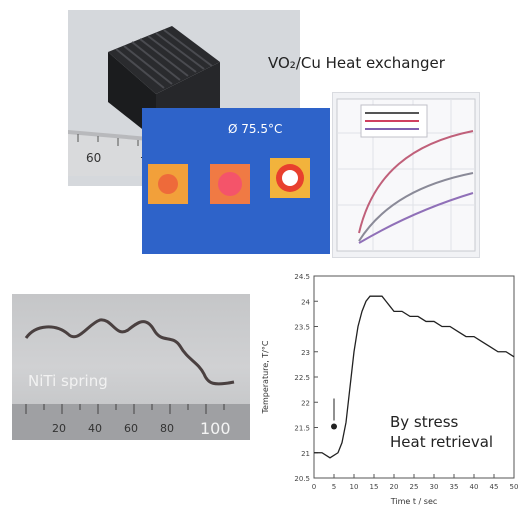 The width and height of the screenshot is (523, 514). Describe the element at coordinates (302, 328) in the screenshot. I see `chart-y-tick-label: 23.5` at that location.